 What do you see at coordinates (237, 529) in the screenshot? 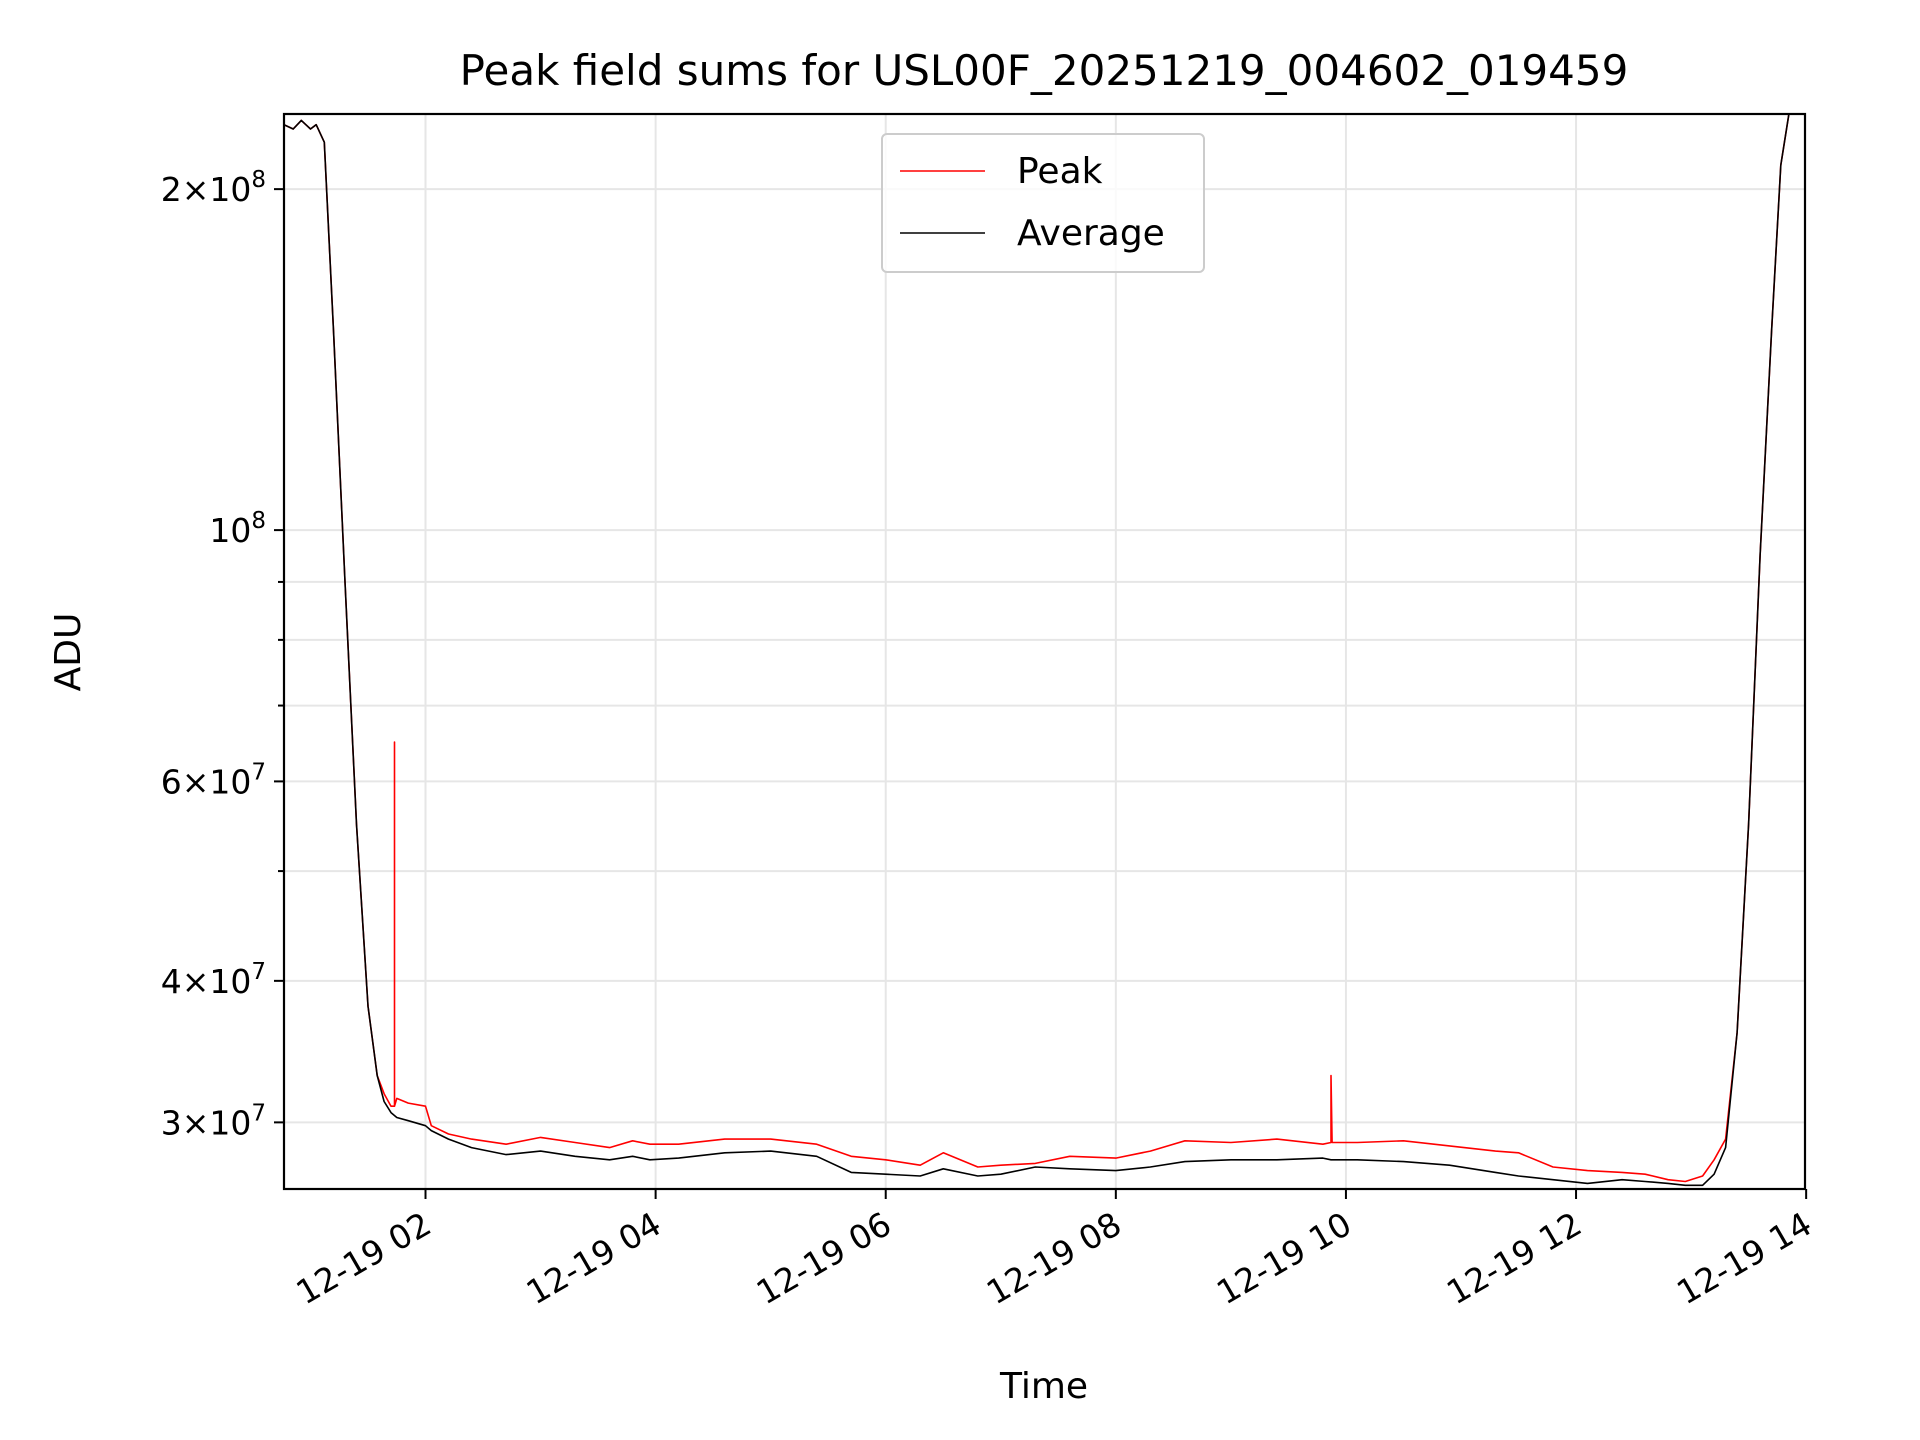
I see `y-tick-label: 108` at bounding box center [237, 529].